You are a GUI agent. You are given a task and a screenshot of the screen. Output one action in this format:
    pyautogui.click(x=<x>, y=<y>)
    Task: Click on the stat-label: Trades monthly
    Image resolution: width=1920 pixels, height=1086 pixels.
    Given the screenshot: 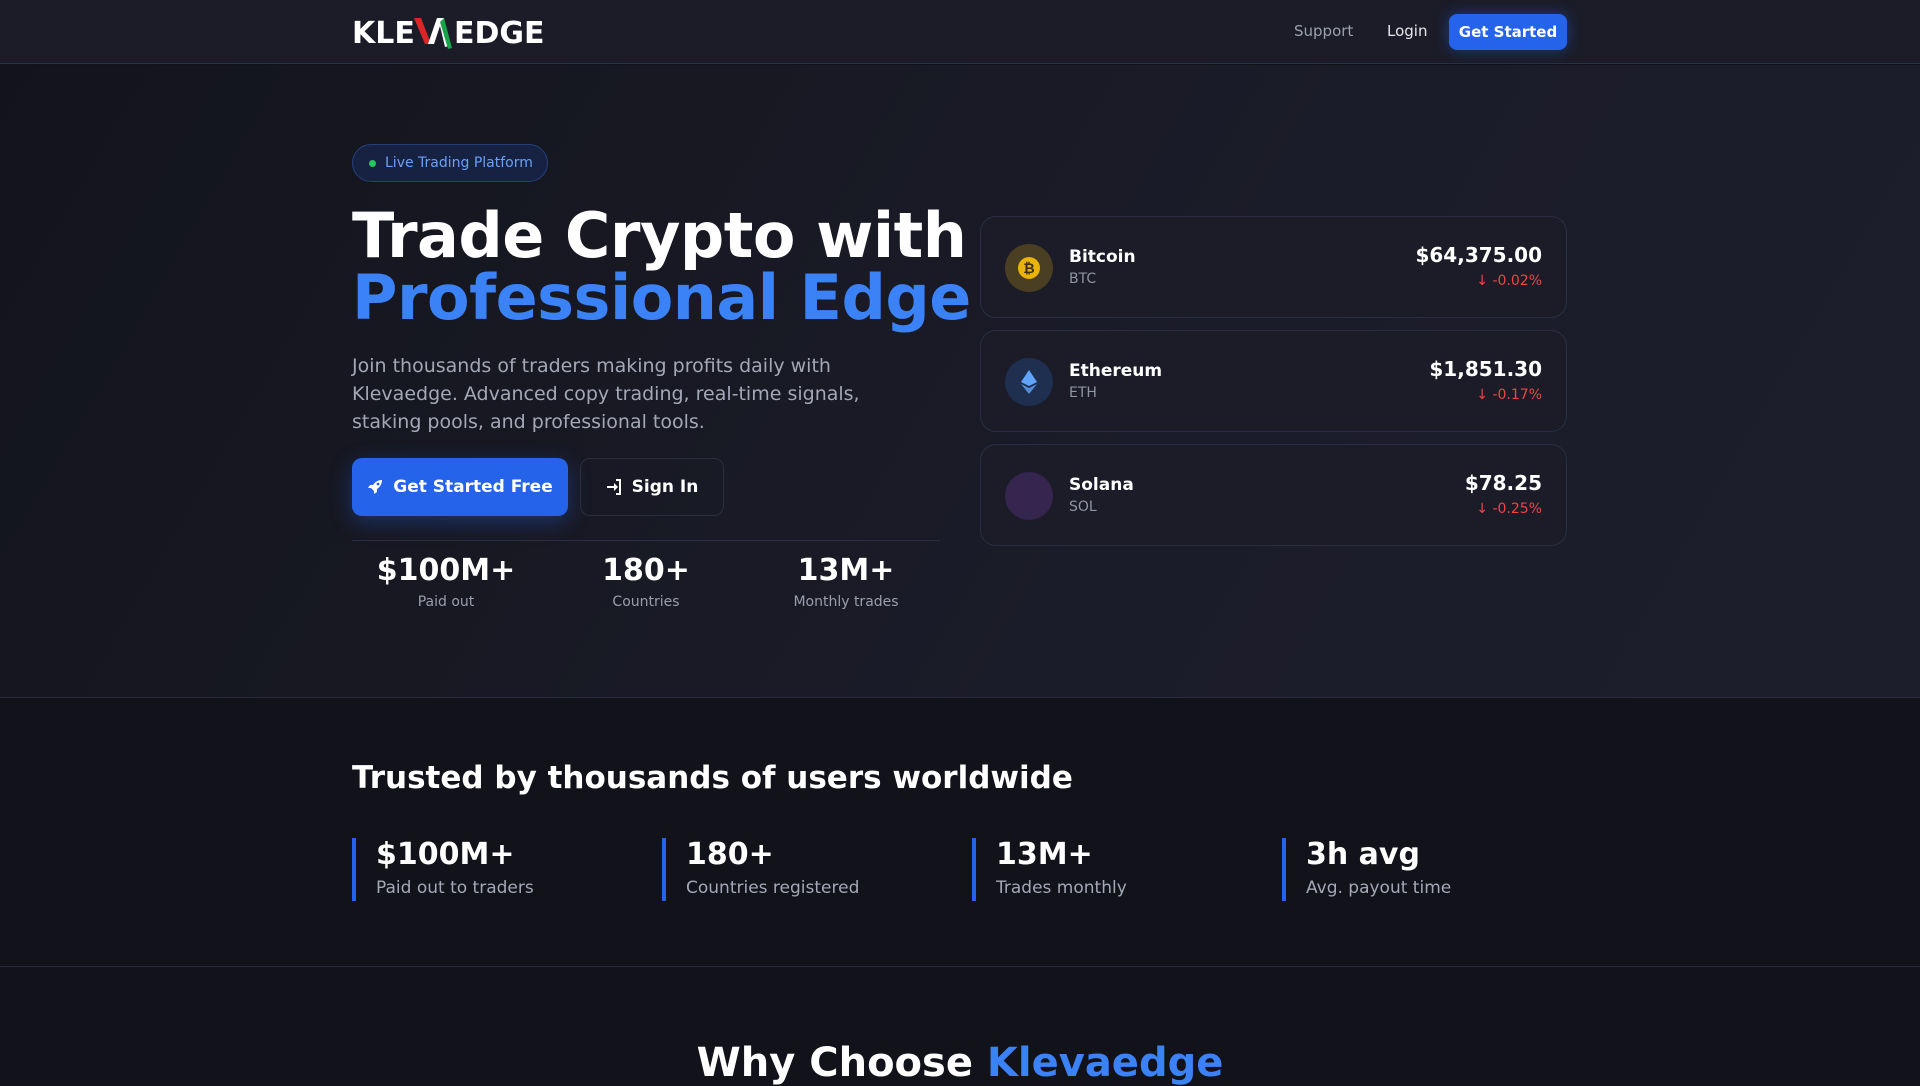 What is the action you would take?
    pyautogui.click(x=1061, y=888)
    